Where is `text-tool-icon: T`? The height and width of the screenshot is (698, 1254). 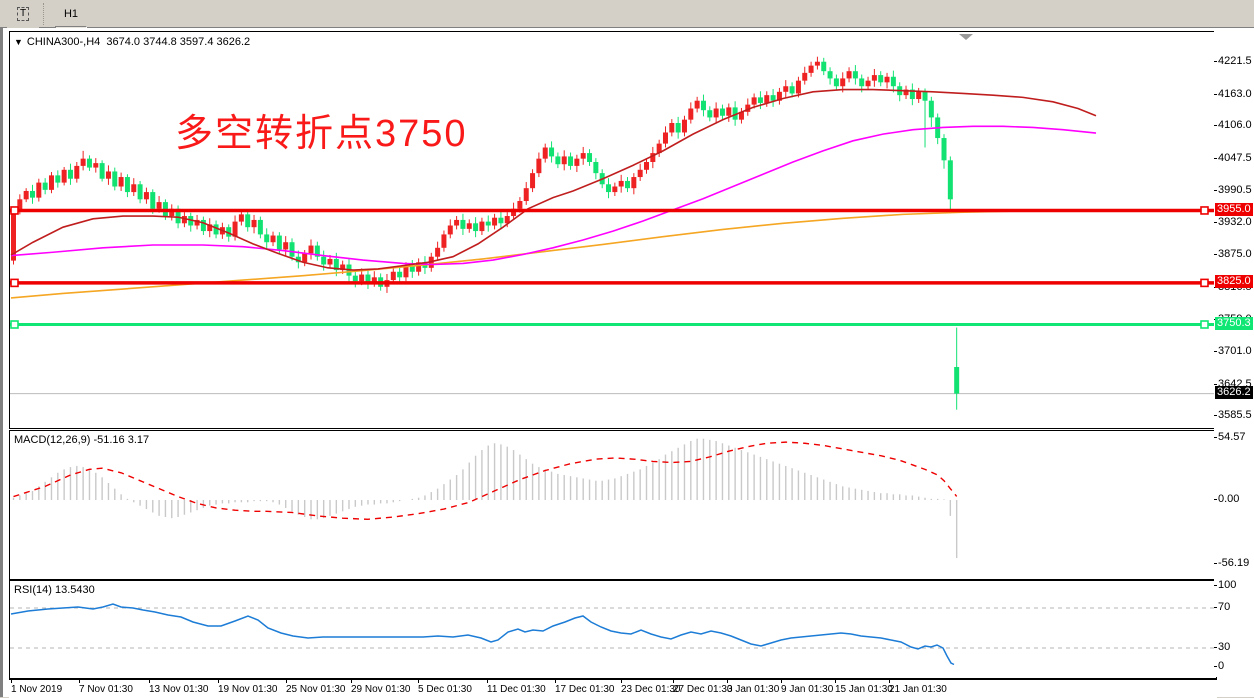 text-tool-icon: T is located at coordinates (23, 13).